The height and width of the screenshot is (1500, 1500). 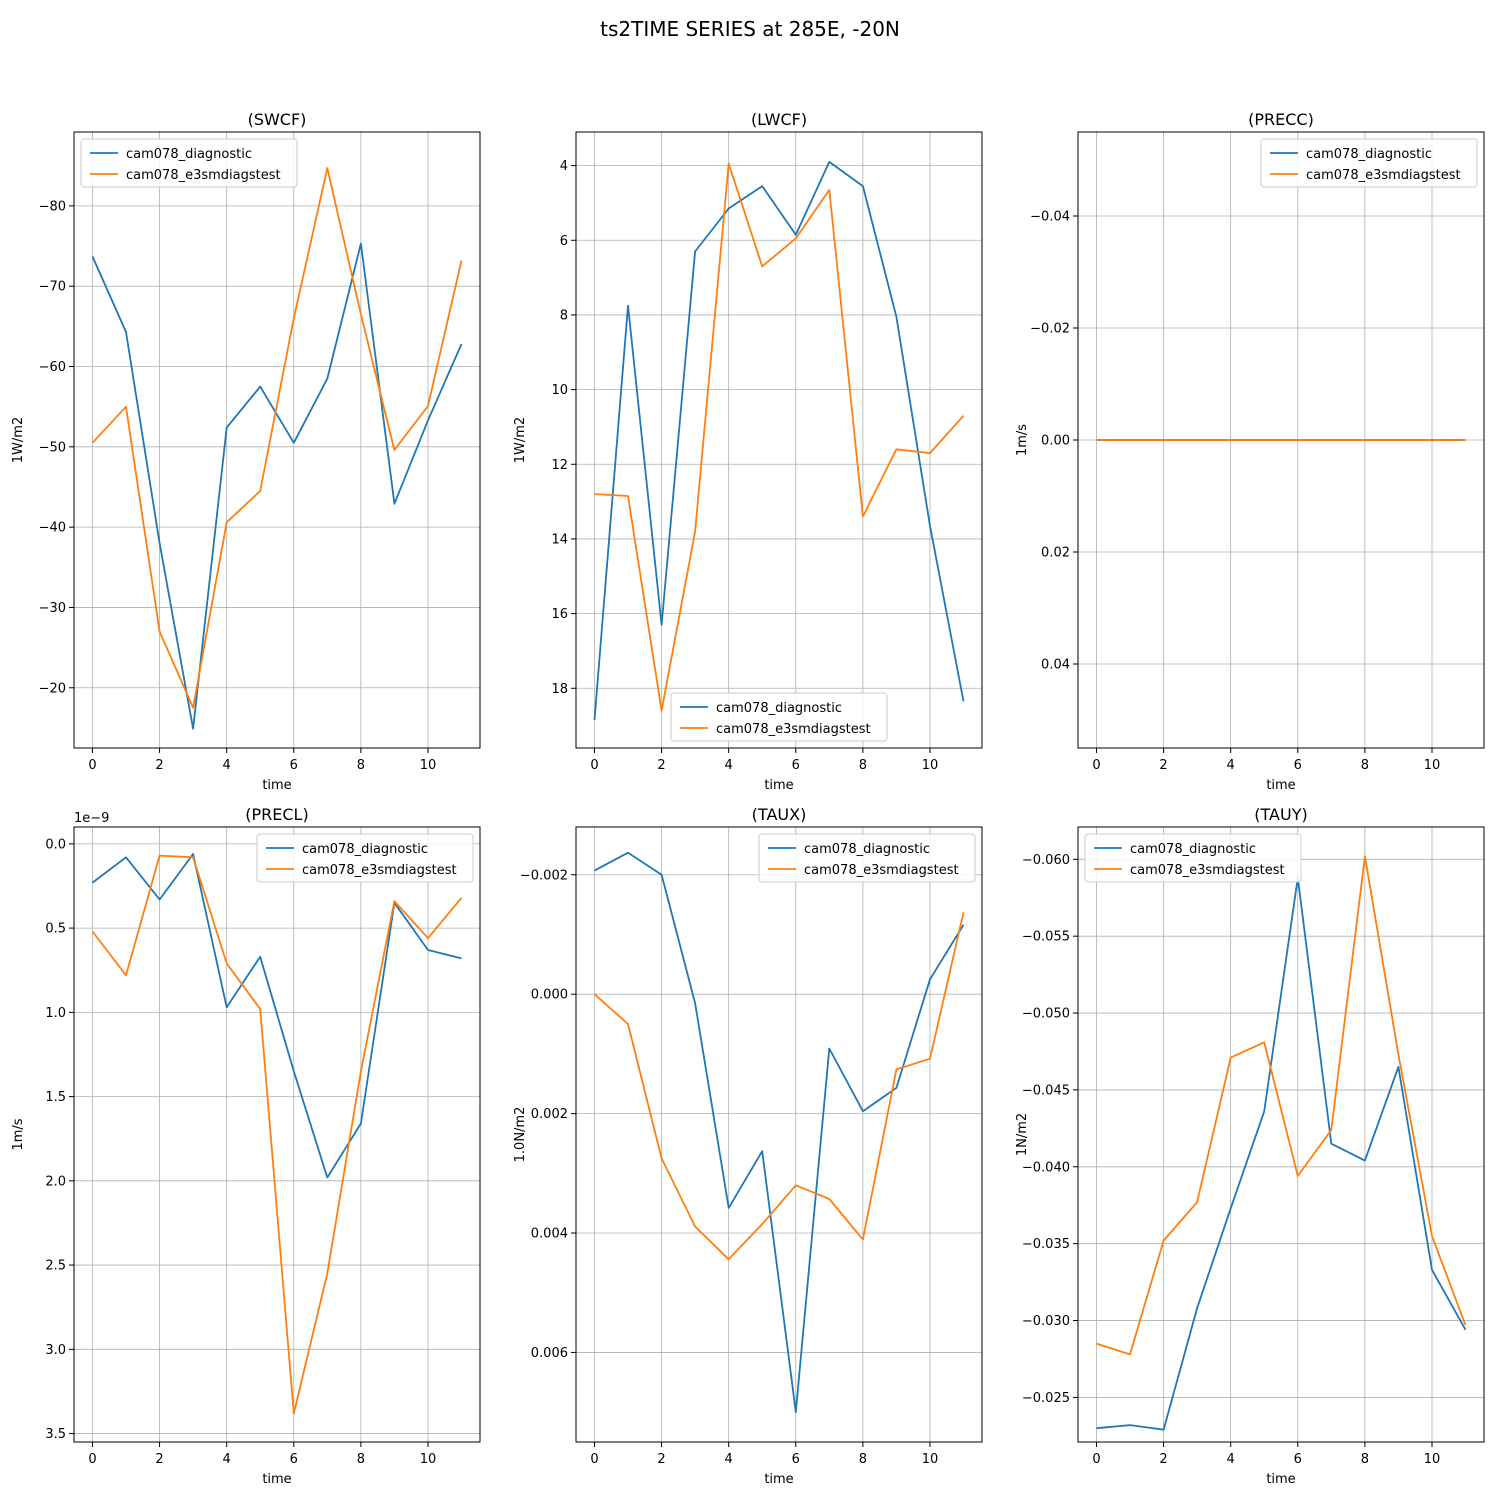 I want to click on y-tick-label: −0.035, so click(x=1046, y=1244).